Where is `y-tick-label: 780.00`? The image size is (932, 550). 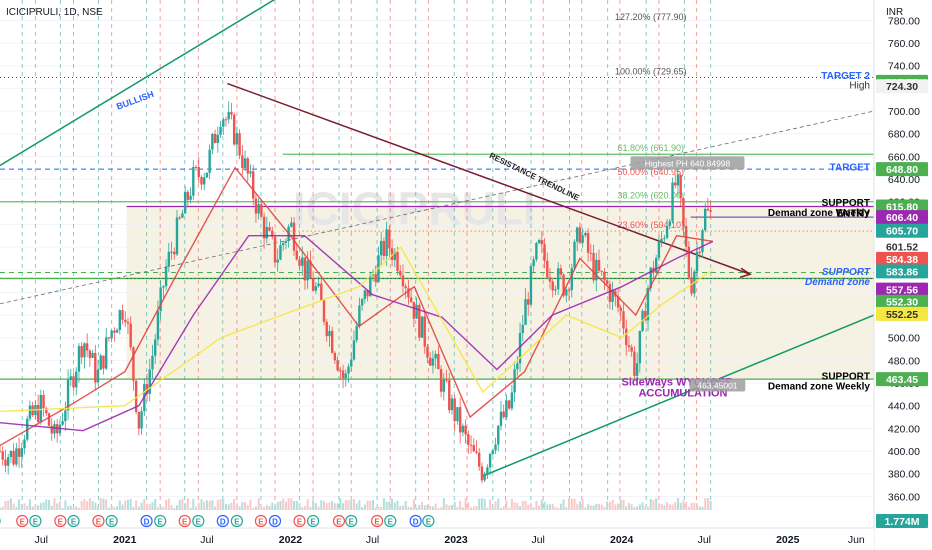
y-tick-label: 780.00 is located at coordinates (904, 21).